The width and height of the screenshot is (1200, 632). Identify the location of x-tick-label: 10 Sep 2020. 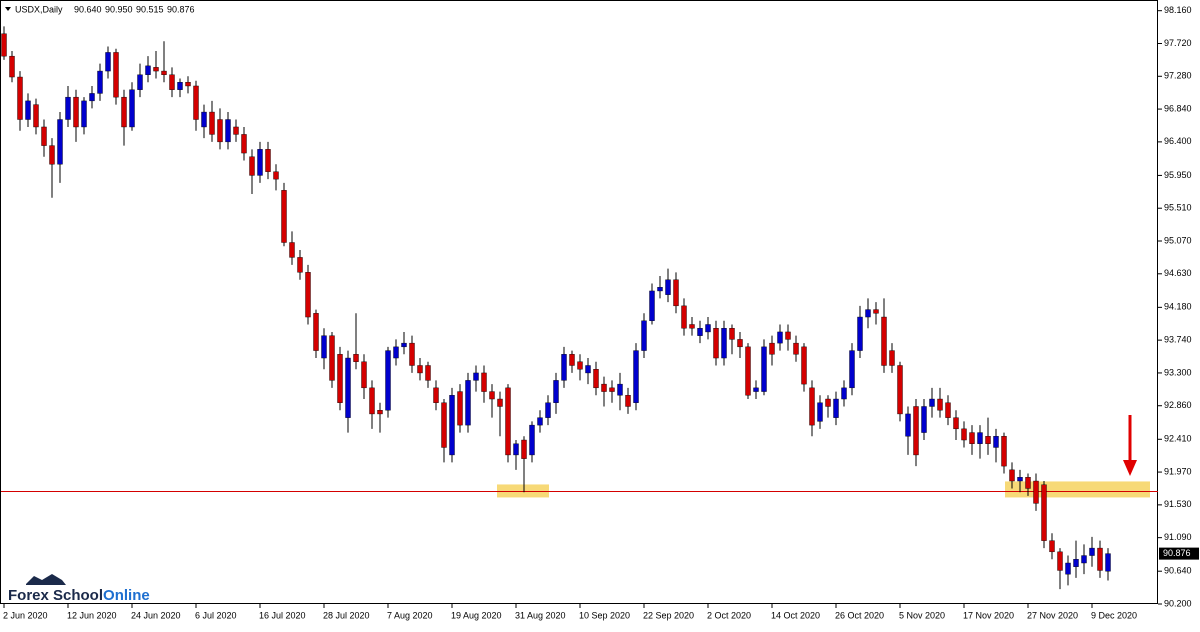
(604, 615).